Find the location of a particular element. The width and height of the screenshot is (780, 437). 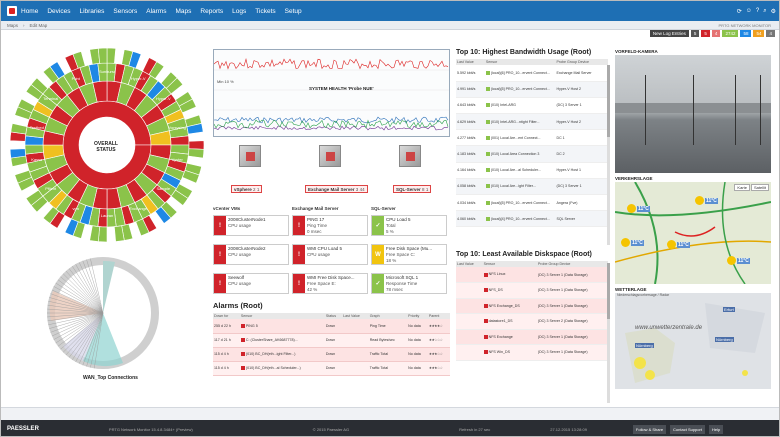

sensor-tile: ✓ Microsoft SQL 1 Response Time 78 msec is located at coordinates (409, 283).